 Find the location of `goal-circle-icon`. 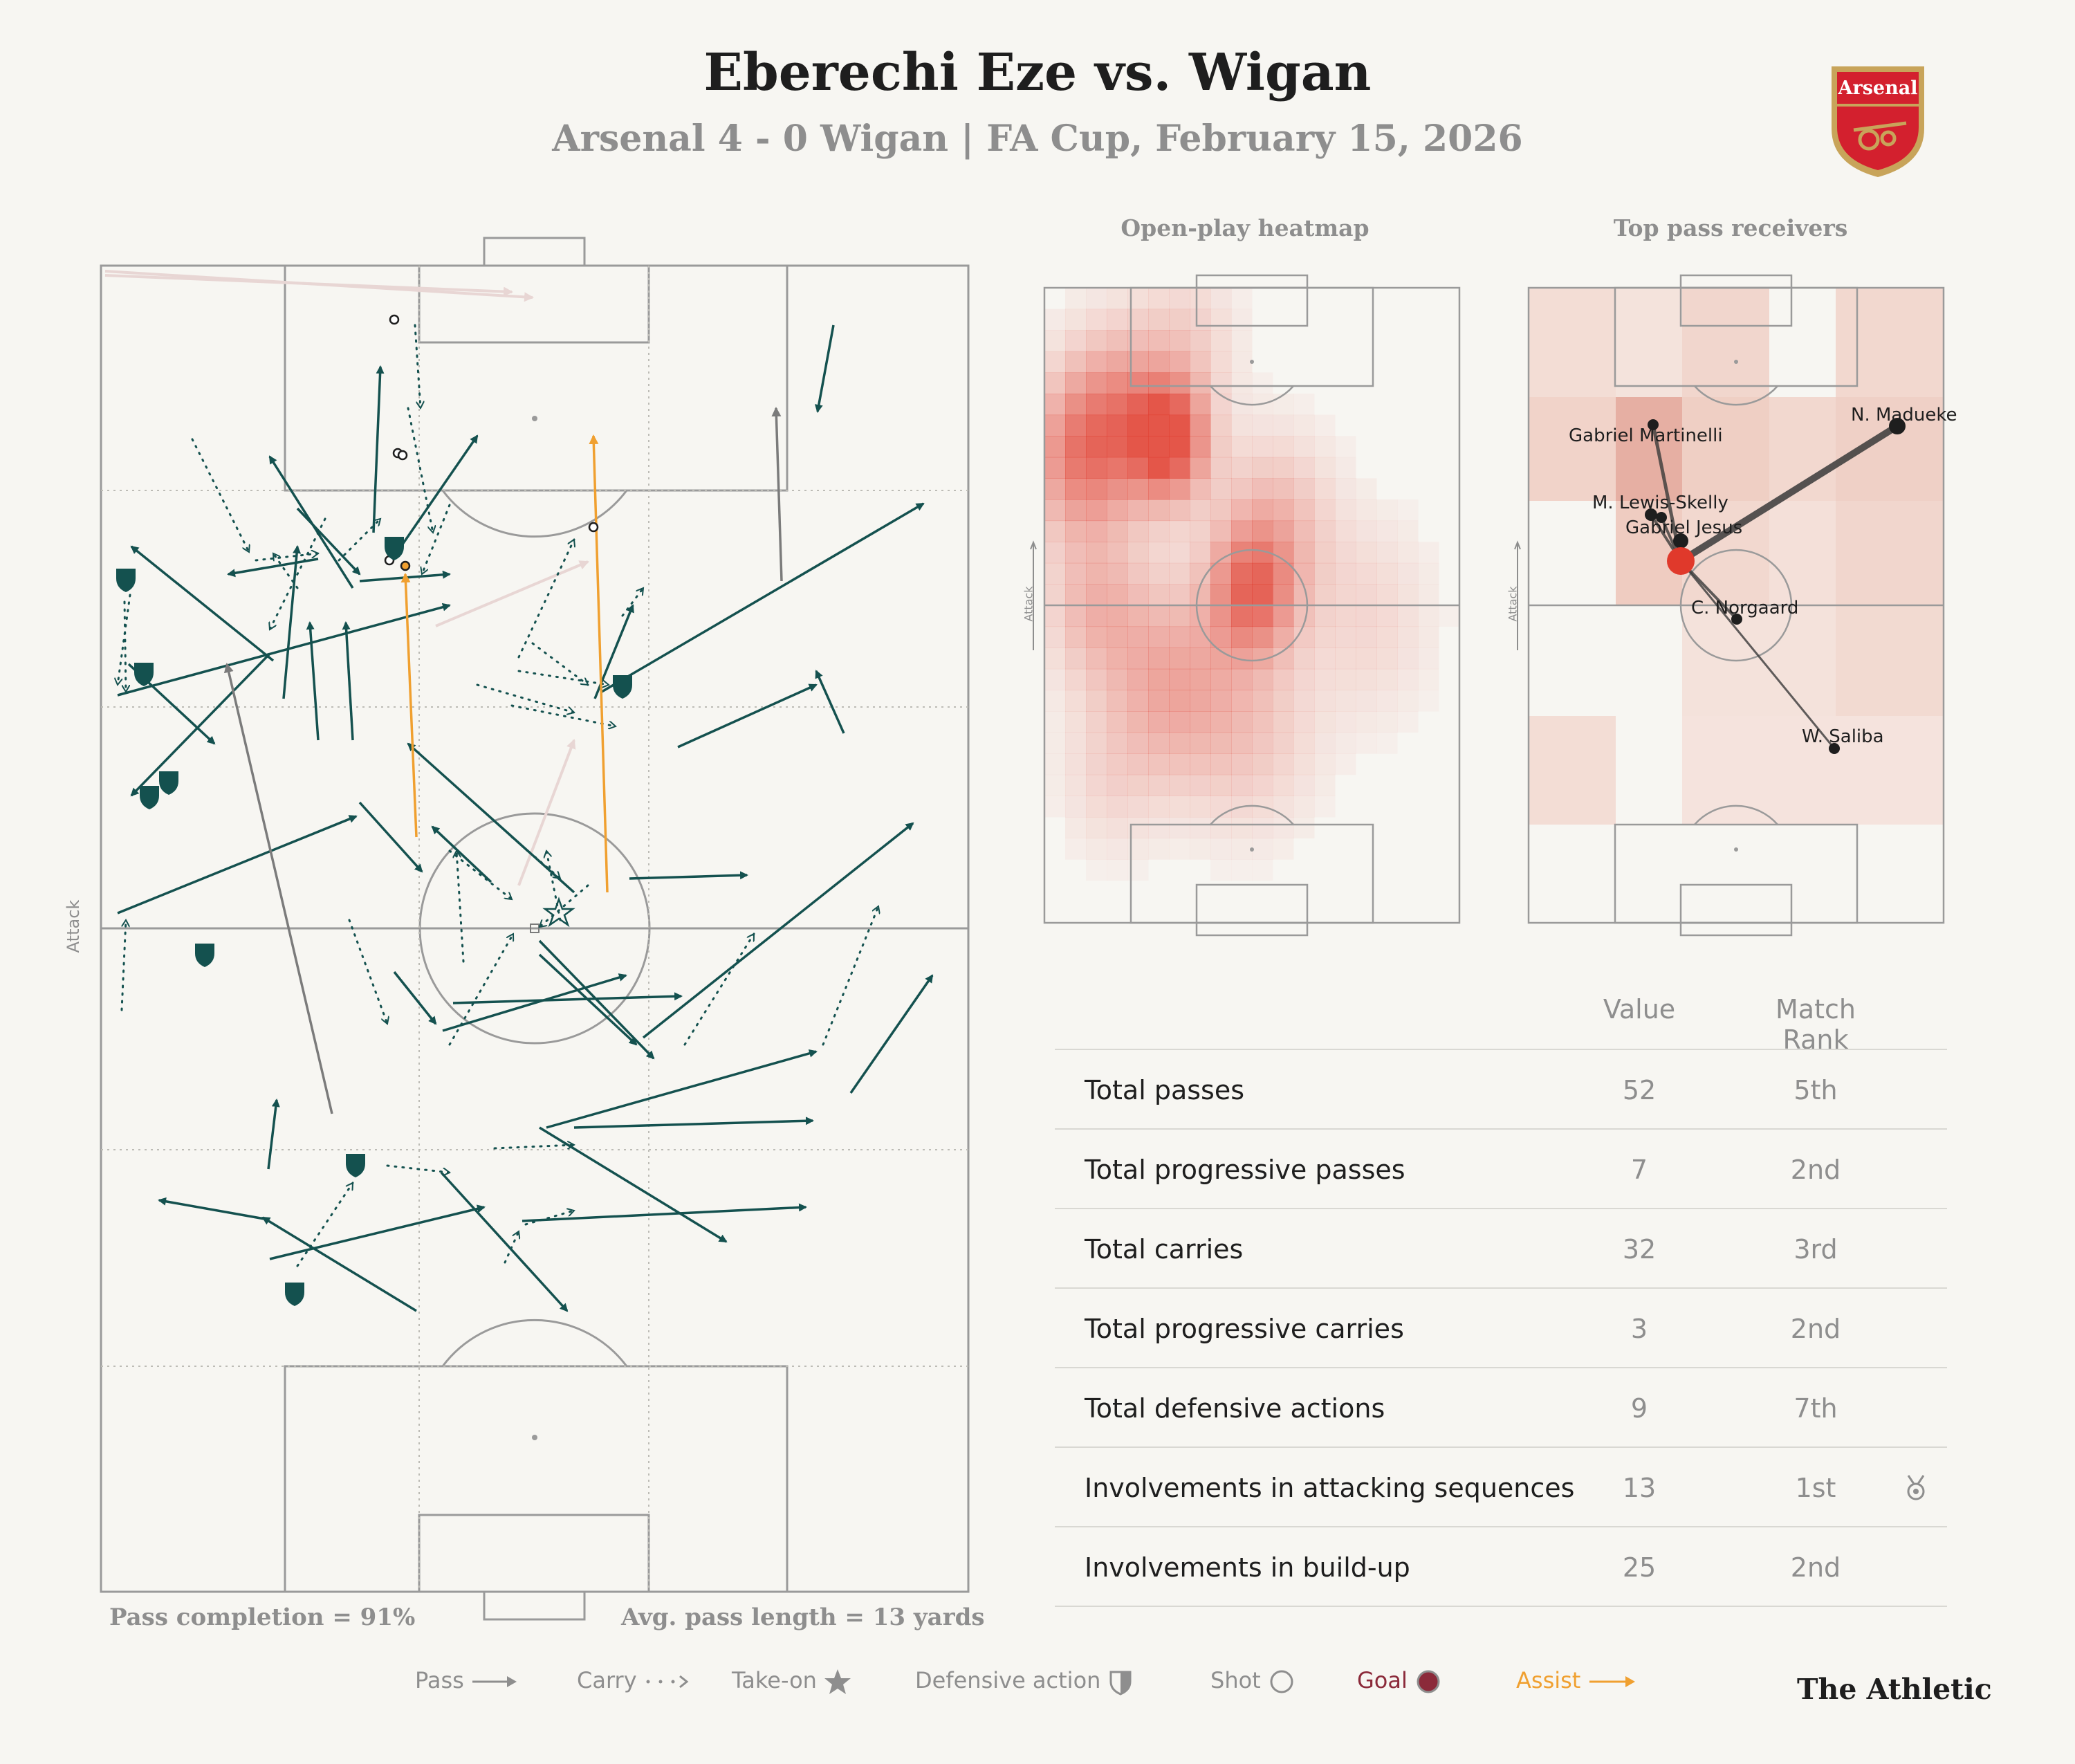

goal-circle-icon is located at coordinates (1428, 1681).